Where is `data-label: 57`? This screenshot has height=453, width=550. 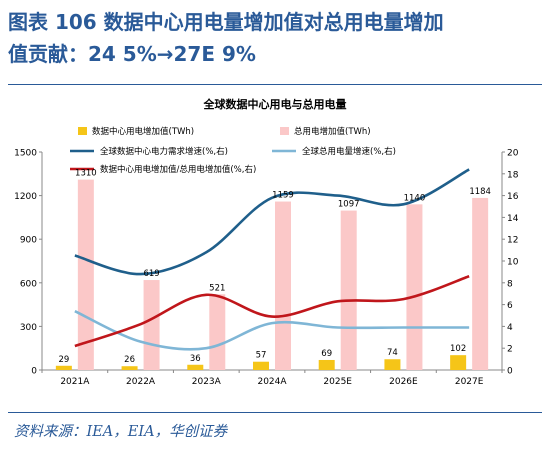 data-label: 57 is located at coordinates (261, 356).